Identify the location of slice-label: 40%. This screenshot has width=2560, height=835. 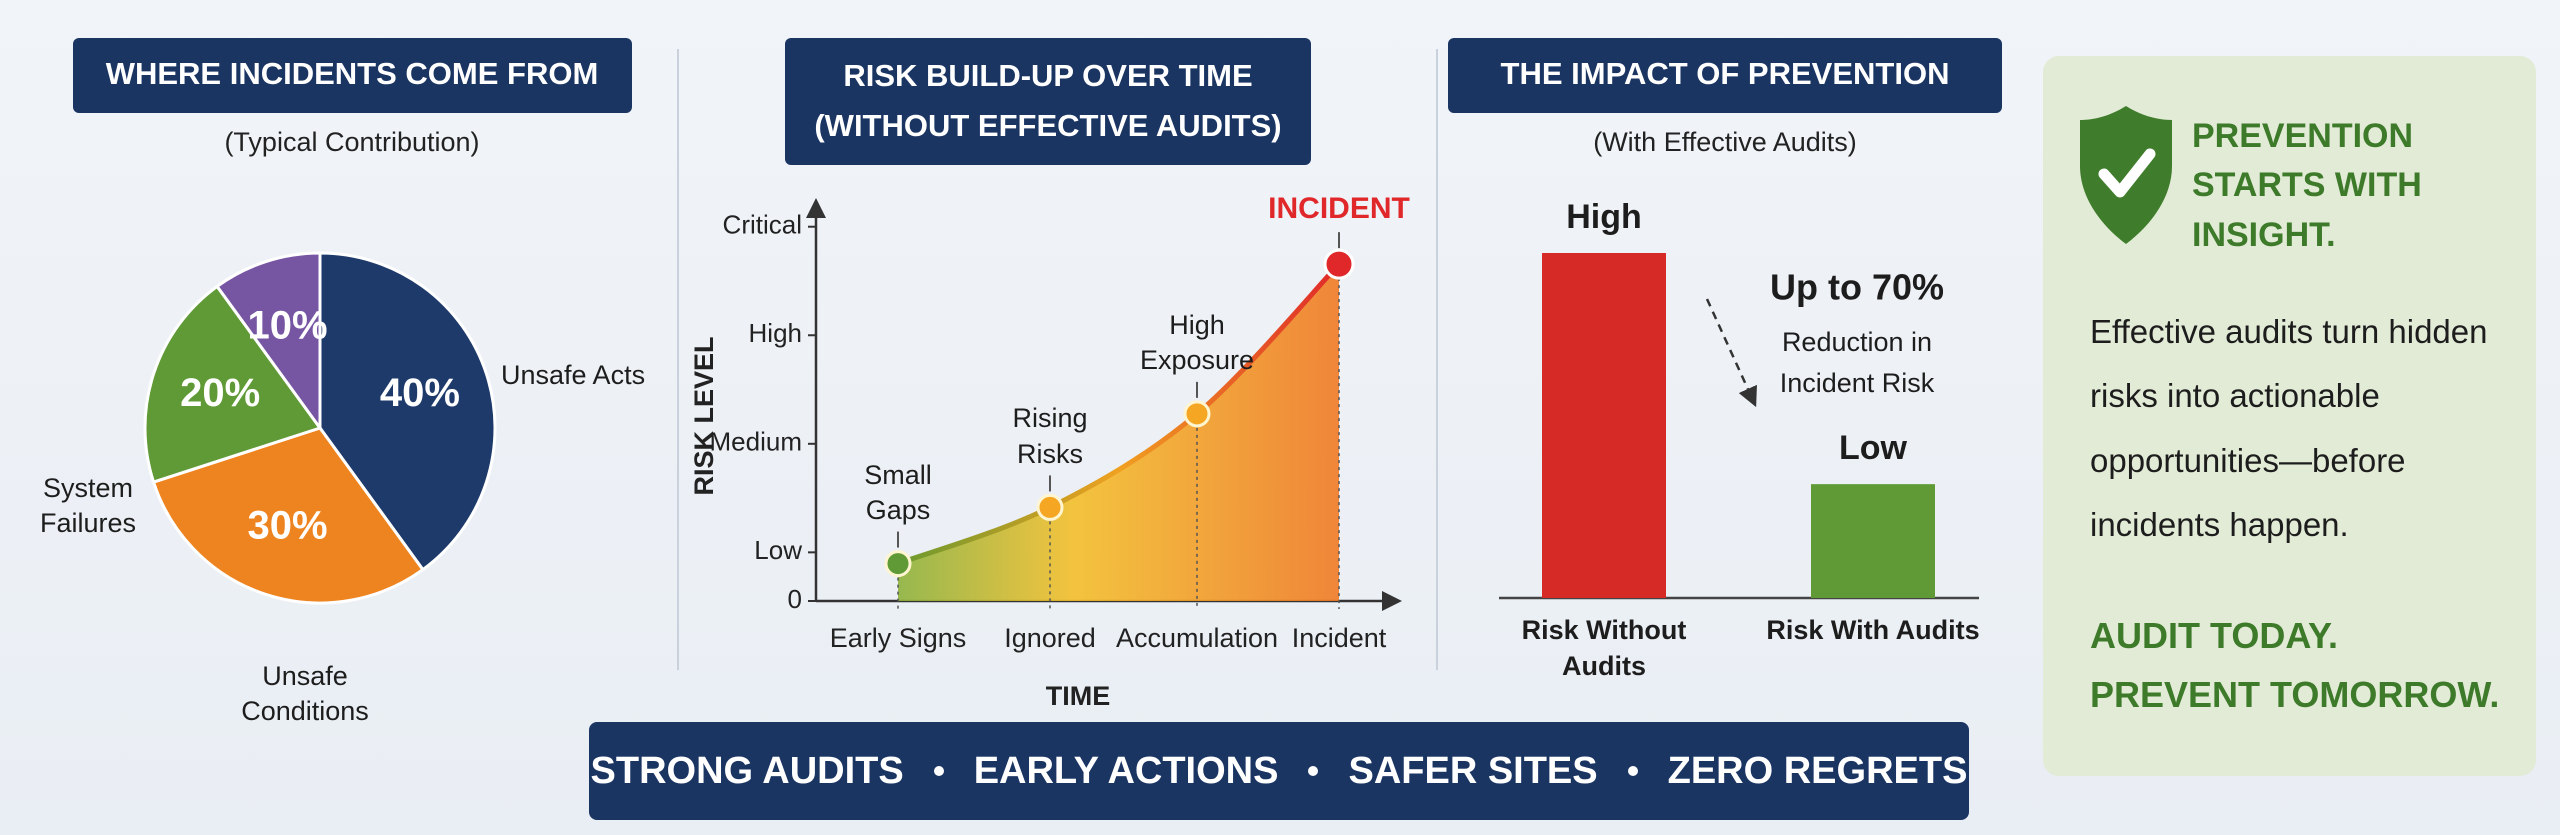
(420, 393).